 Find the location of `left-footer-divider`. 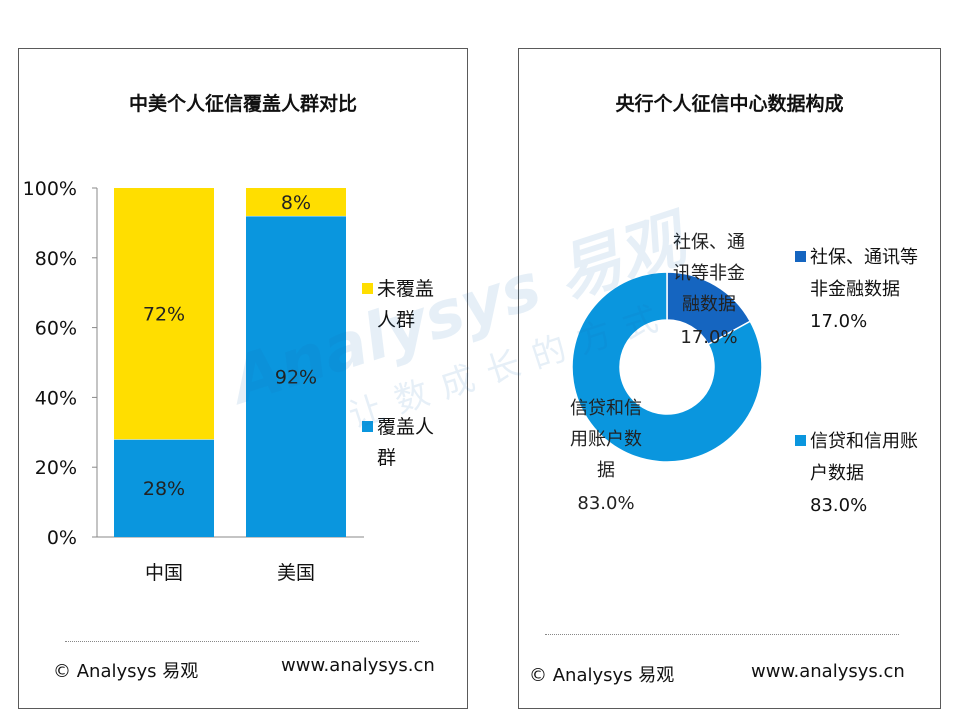

left-footer-divider is located at coordinates (242, 641).